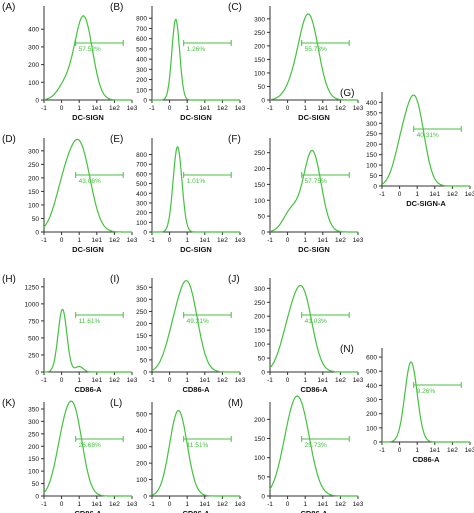 This screenshot has height=513, width=474. I want to click on y-tick-label: 600, so click(141, 39).